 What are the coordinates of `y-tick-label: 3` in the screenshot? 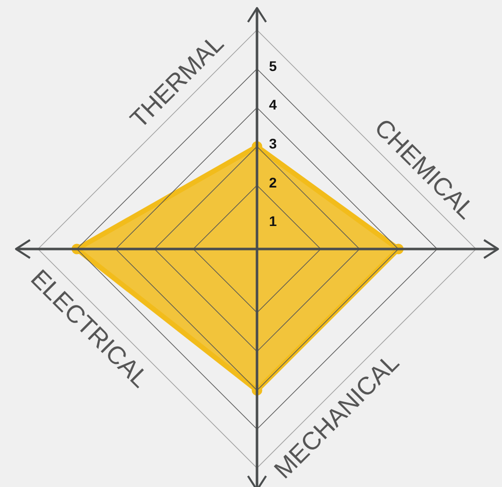 It's located at (273, 143).